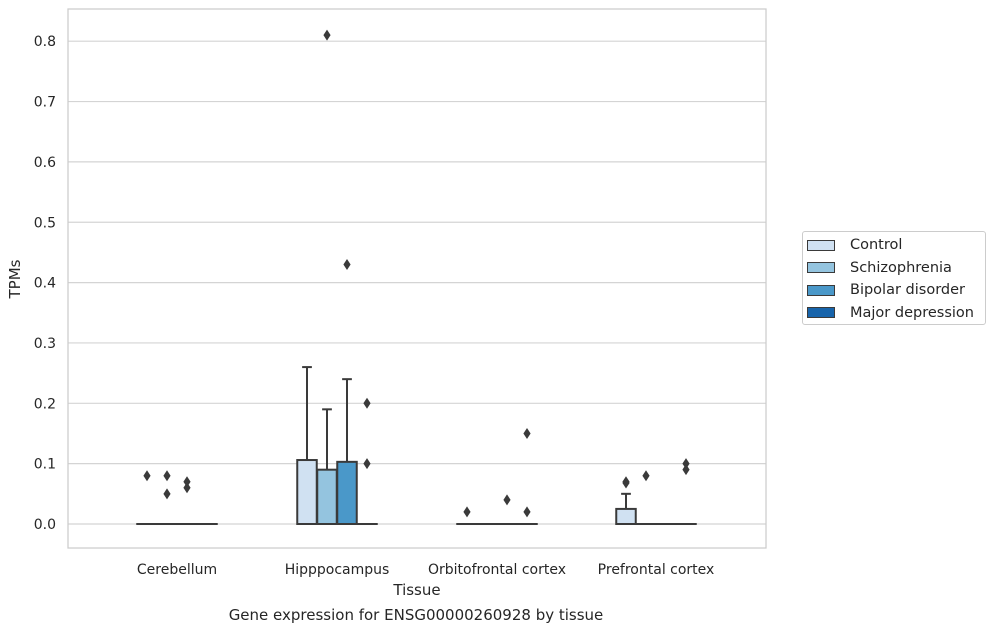 This screenshot has width=997, height=634. Describe the element at coordinates (821, 290) in the screenshot. I see `legend-swatch-bipolar-disorder` at that location.